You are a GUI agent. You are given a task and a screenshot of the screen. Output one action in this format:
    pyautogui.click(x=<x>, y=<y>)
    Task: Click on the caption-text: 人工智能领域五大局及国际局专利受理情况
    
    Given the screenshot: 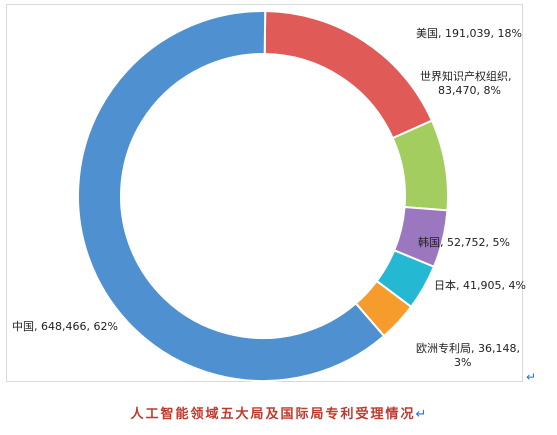 What is the action you would take?
    pyautogui.click(x=273, y=414)
    